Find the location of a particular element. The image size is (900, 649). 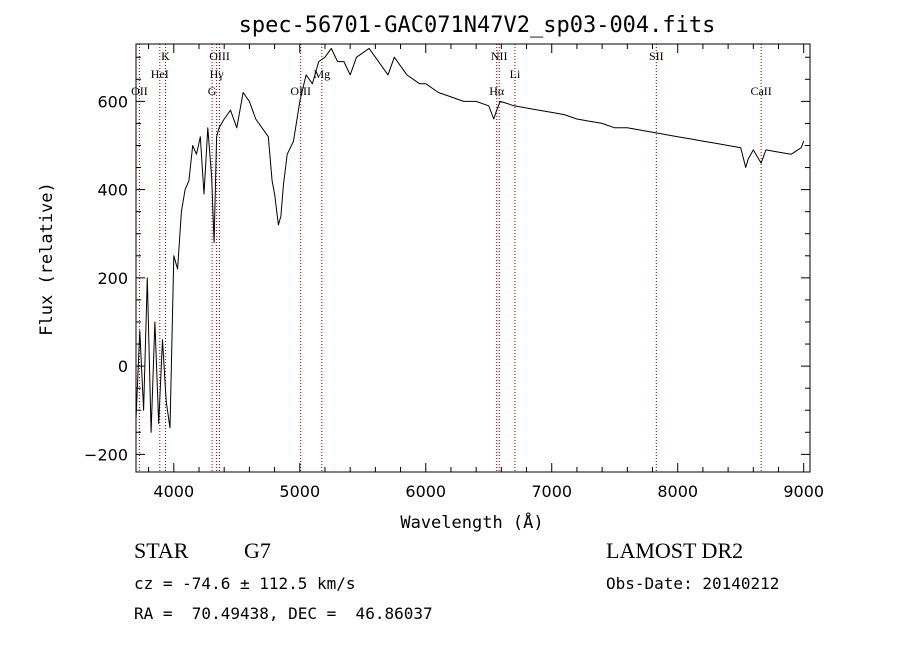

y-tick-label: 400 is located at coordinates (112, 190).